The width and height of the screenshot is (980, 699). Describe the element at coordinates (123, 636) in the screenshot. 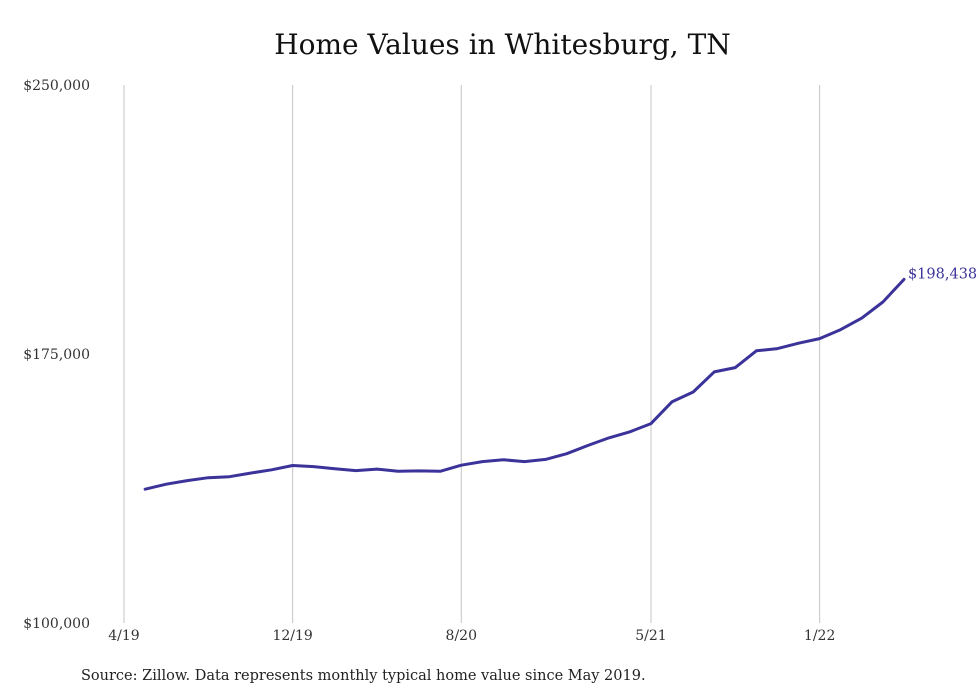

I see `x-tick-label: 4/19` at that location.